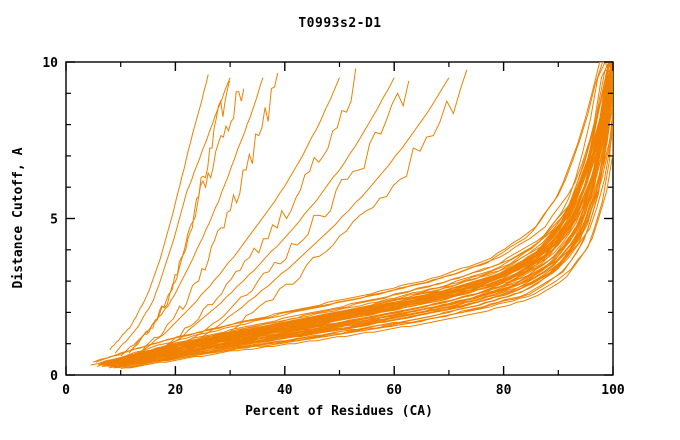 The width and height of the screenshot is (680, 440). Describe the element at coordinates (613, 390) in the screenshot. I see `x-tick-label: 100` at that location.